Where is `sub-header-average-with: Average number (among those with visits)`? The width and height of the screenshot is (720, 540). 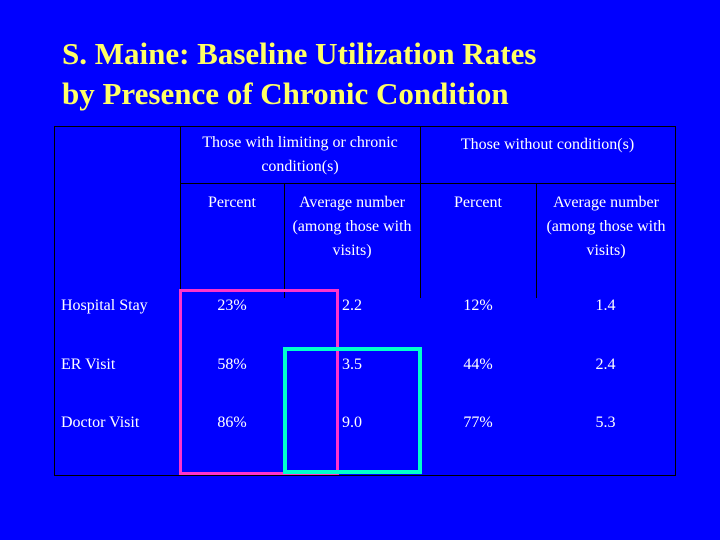
sub-header-average-with: Average number (among those with visits) is located at coordinates (352, 226).